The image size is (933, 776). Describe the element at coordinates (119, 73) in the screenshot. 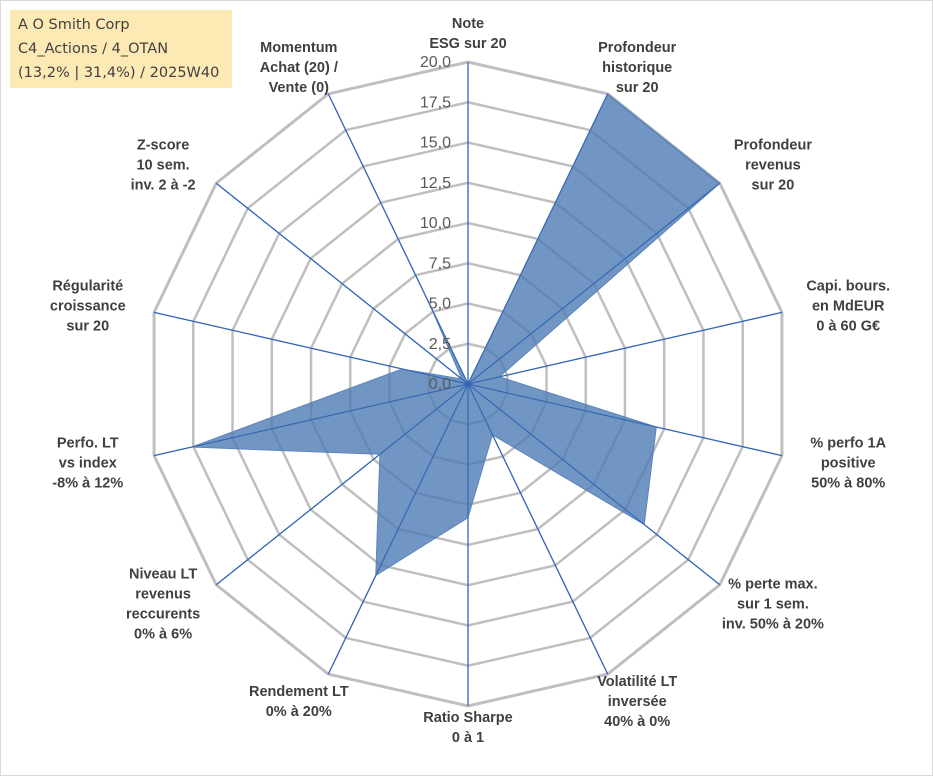

I see `chart-subtitle-stats: (13,2% | 31,4%) / 2025W40` at that location.